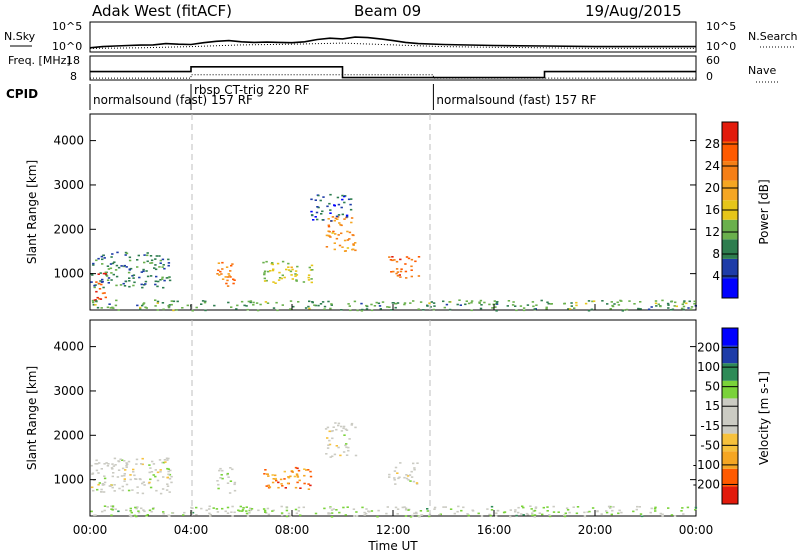  What do you see at coordinates (712, 210) in the screenshot?
I see `power-colorbar-label-3: 16` at bounding box center [712, 210].